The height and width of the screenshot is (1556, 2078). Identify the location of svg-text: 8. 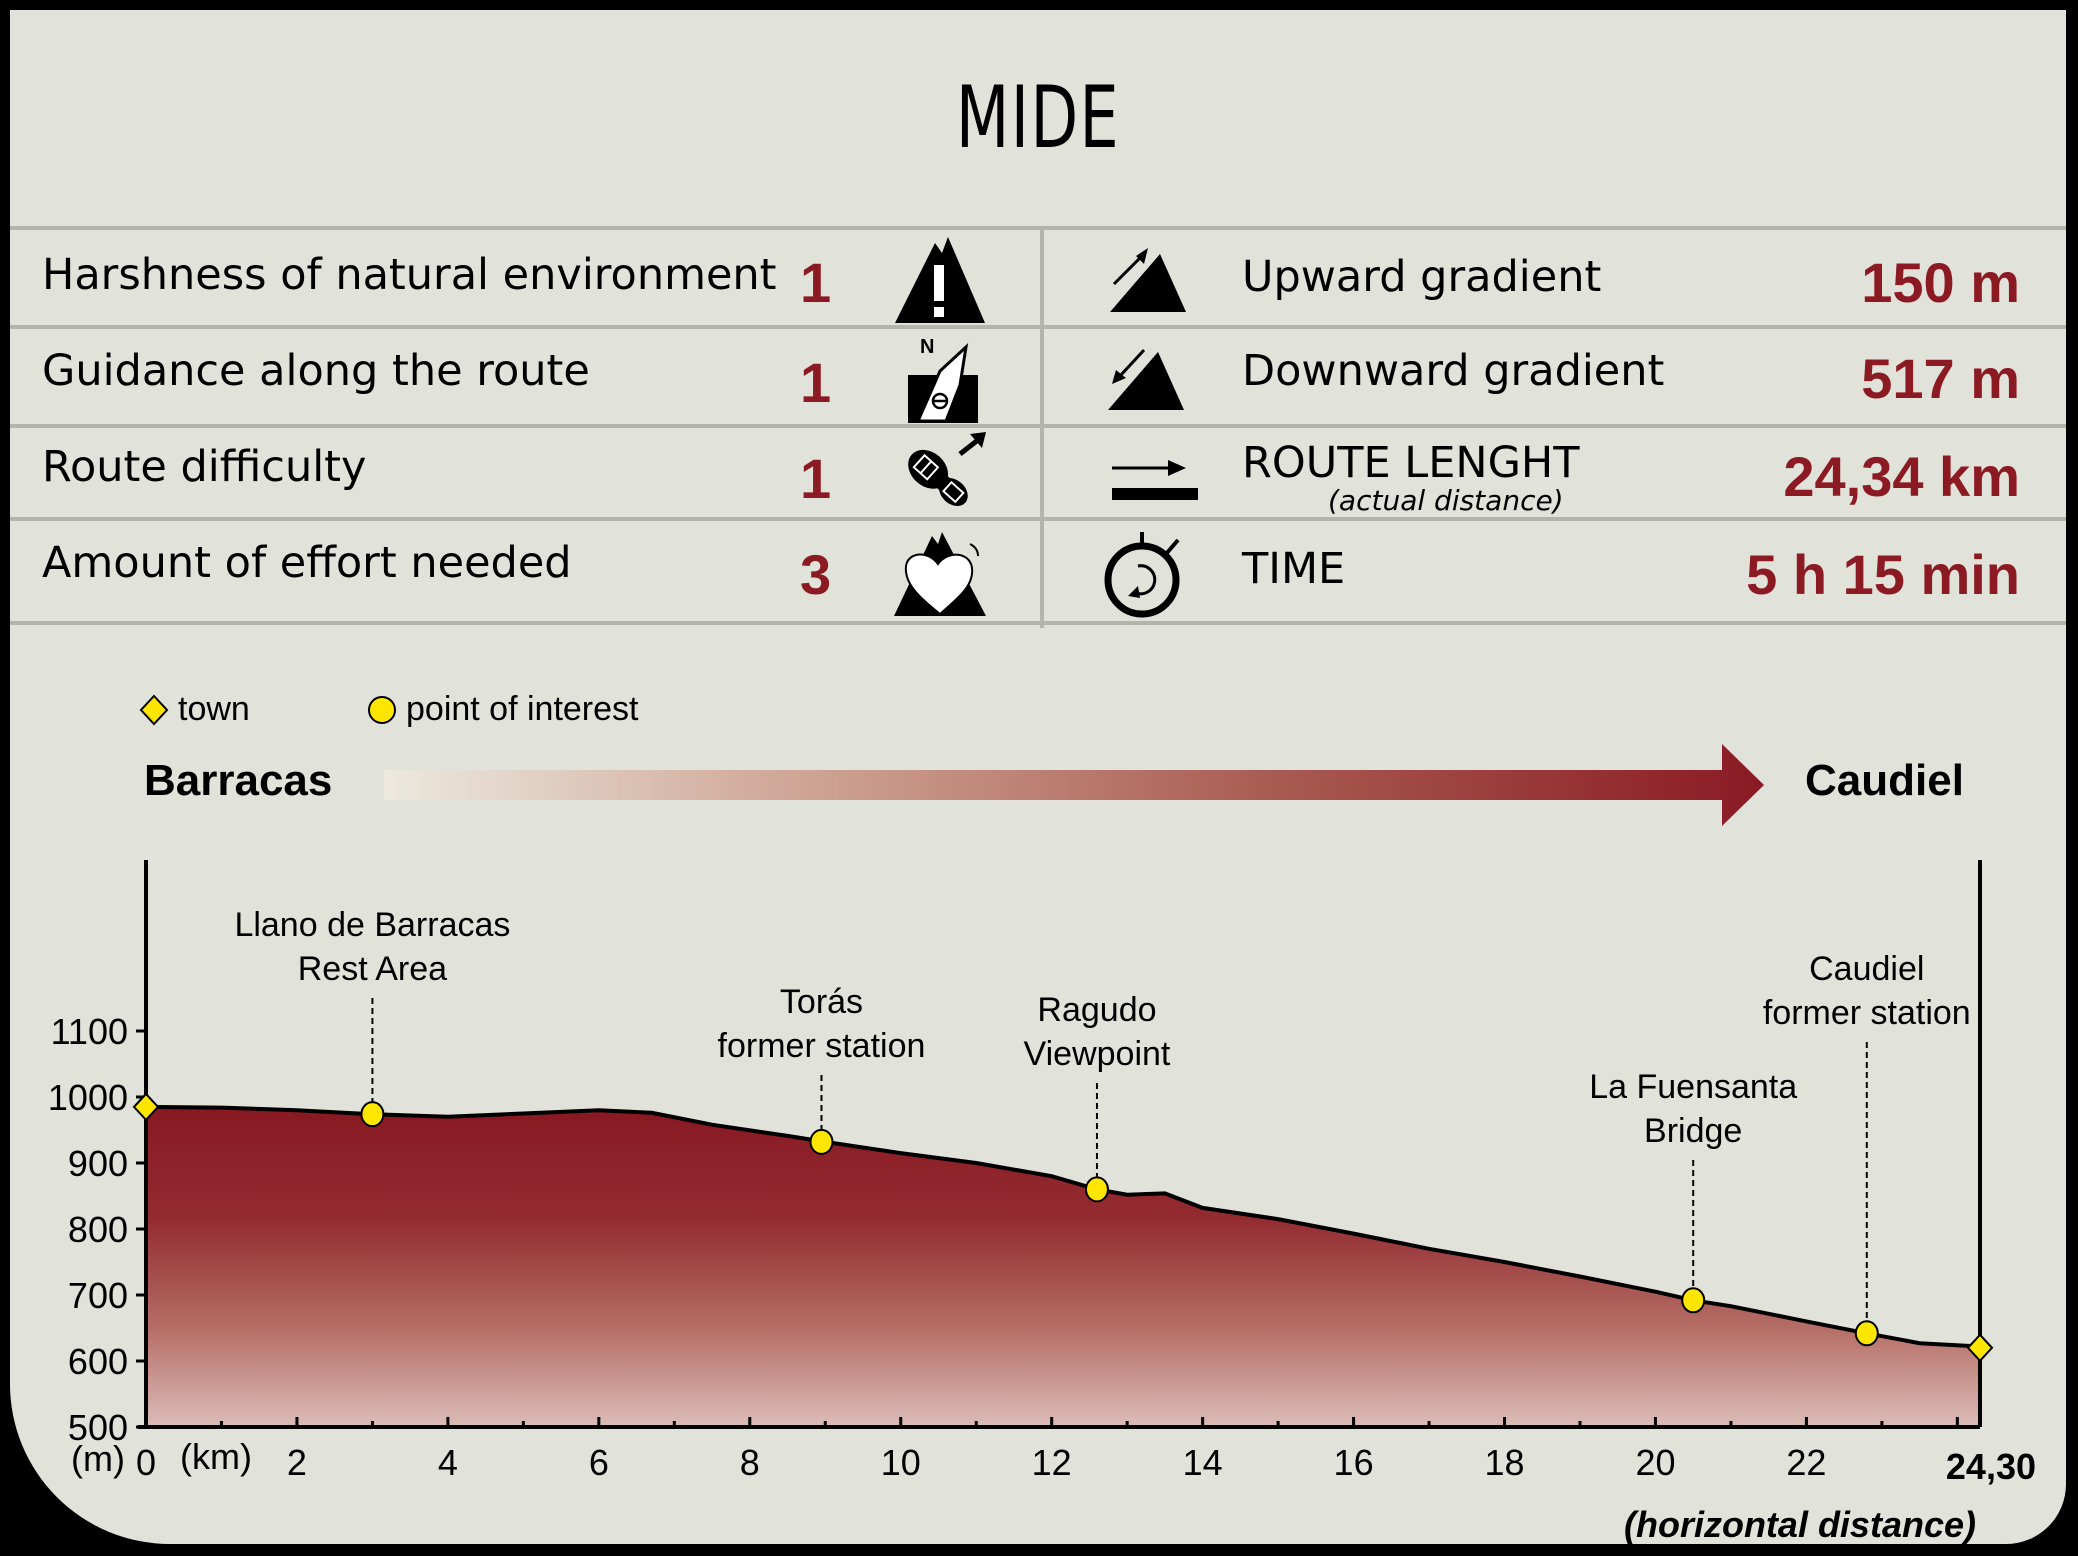
(750, 1462).